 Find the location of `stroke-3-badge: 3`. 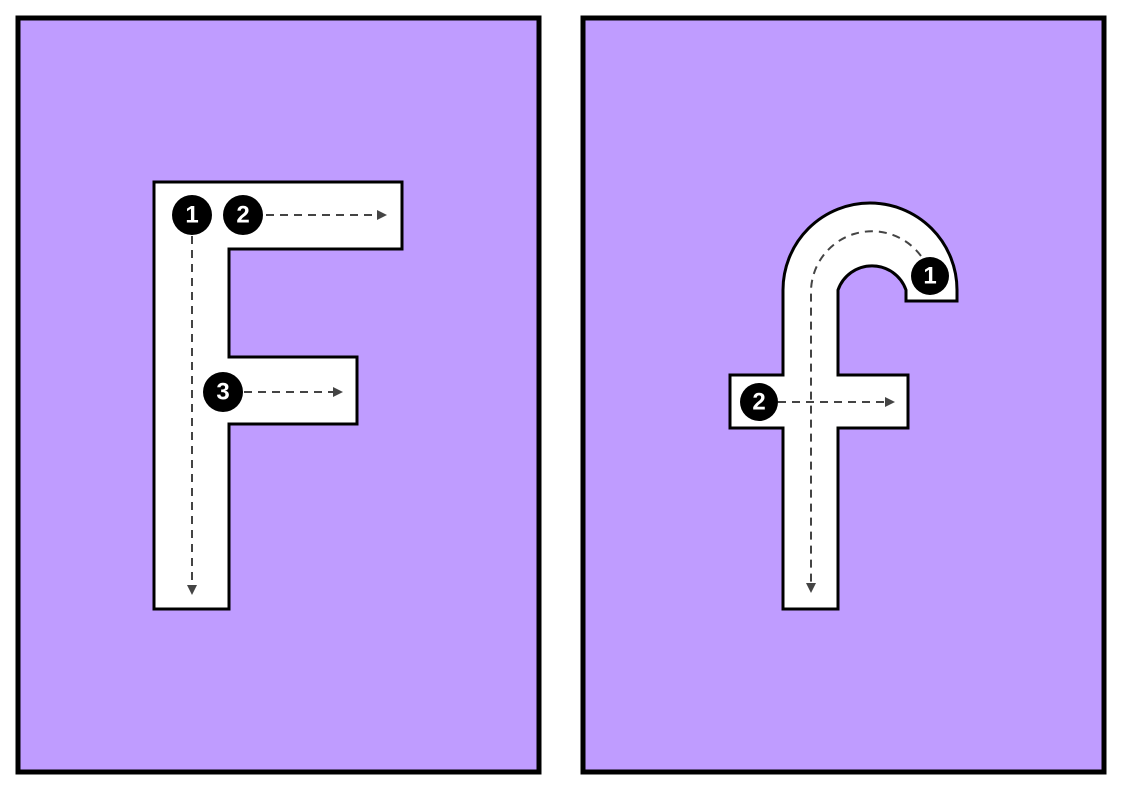

stroke-3-badge: 3 is located at coordinates (223, 392).